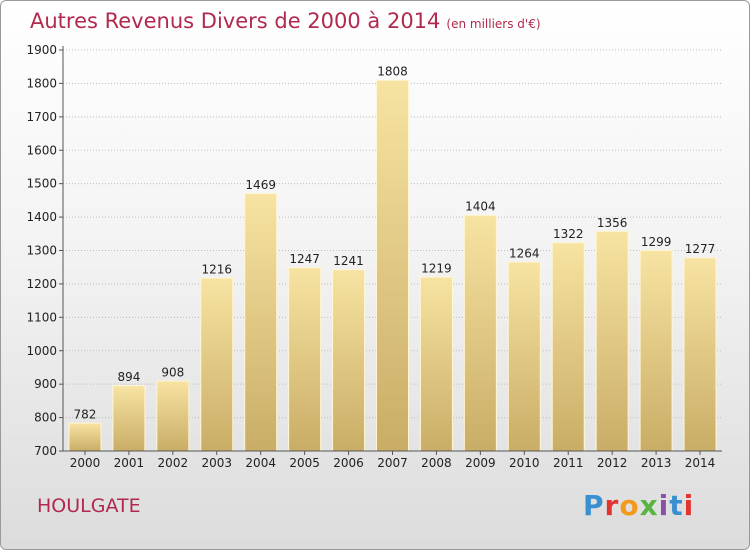  Describe the element at coordinates (45, 451) in the screenshot. I see `y-tick-label: 700` at that location.